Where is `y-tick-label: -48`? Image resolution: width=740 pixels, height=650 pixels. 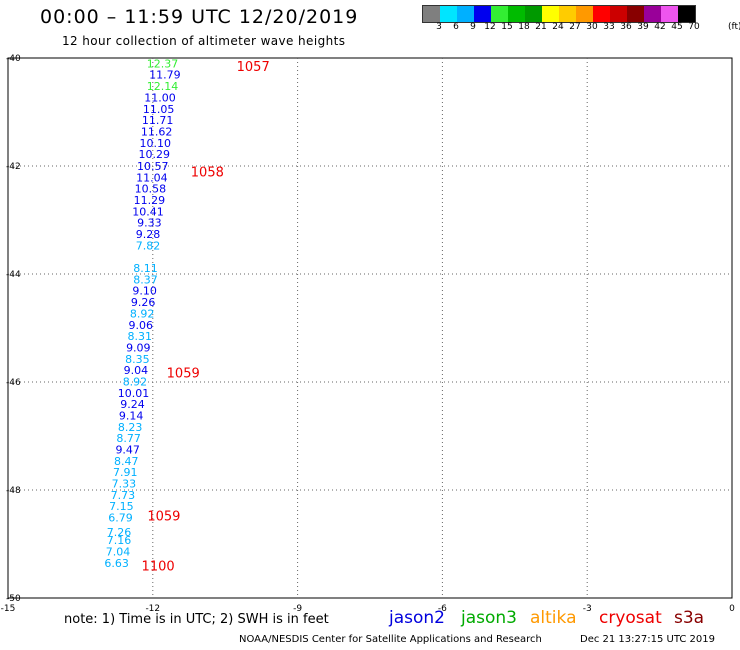
y-tick-label: -48 is located at coordinates (13, 491).